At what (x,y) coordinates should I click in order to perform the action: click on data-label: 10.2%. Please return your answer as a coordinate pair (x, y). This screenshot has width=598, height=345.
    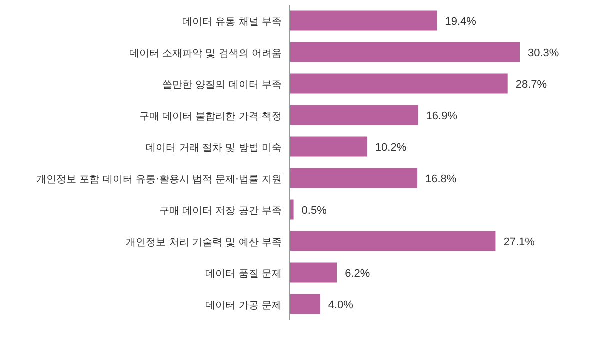
    Looking at the image, I should click on (391, 148).